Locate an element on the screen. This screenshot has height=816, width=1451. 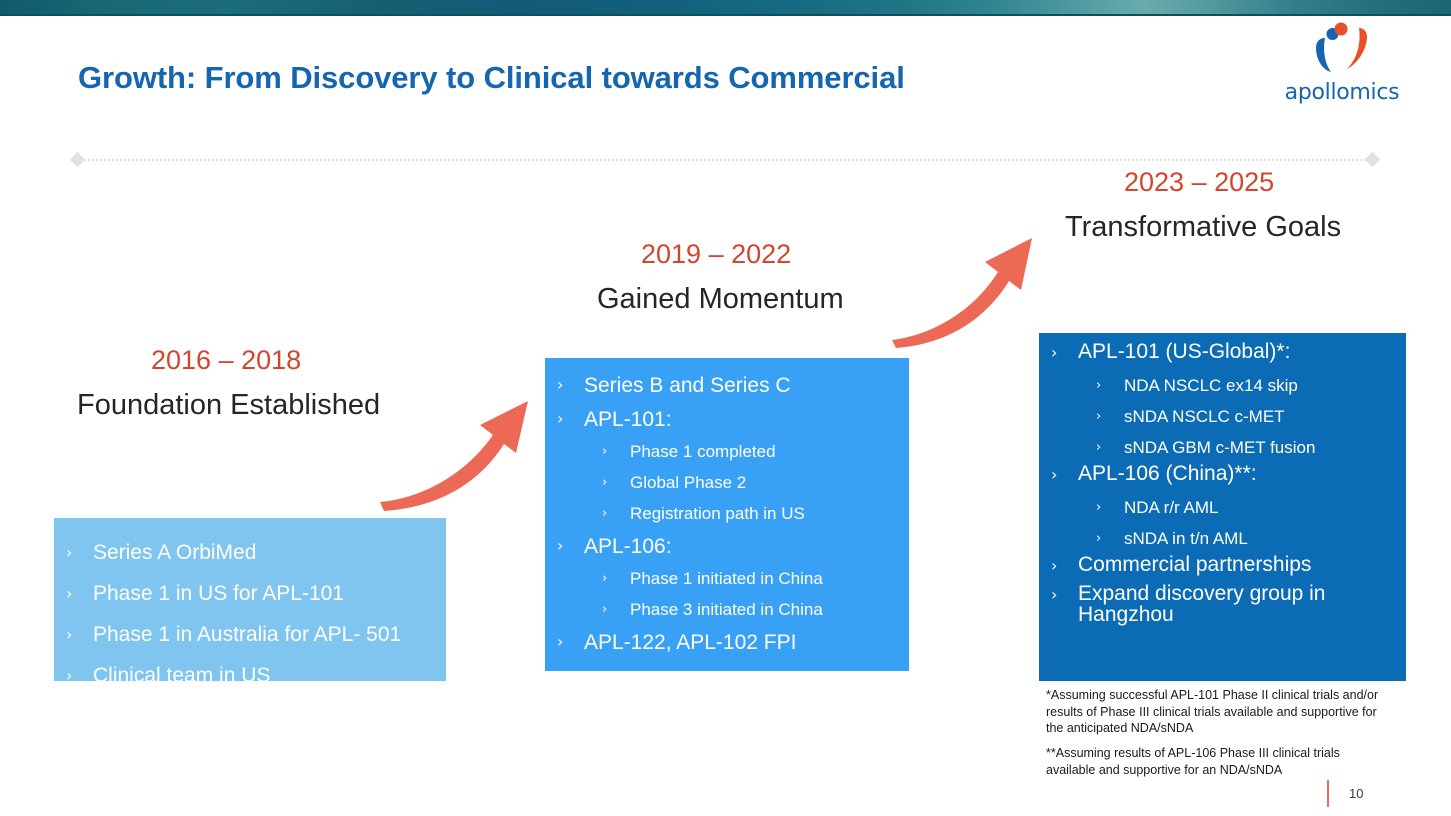
timeline-track is located at coordinates (725, 159).